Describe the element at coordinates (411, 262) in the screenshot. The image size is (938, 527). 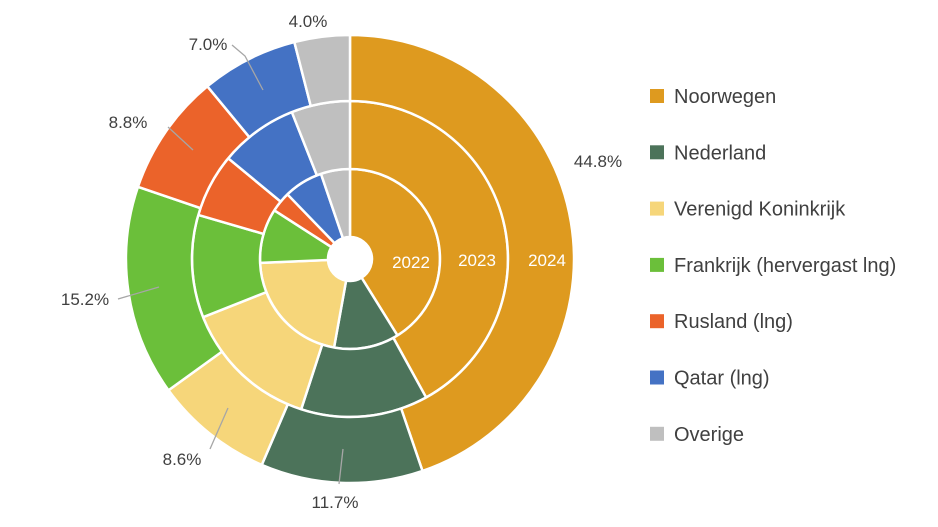
I see `ring-label-2022: 2022` at that location.